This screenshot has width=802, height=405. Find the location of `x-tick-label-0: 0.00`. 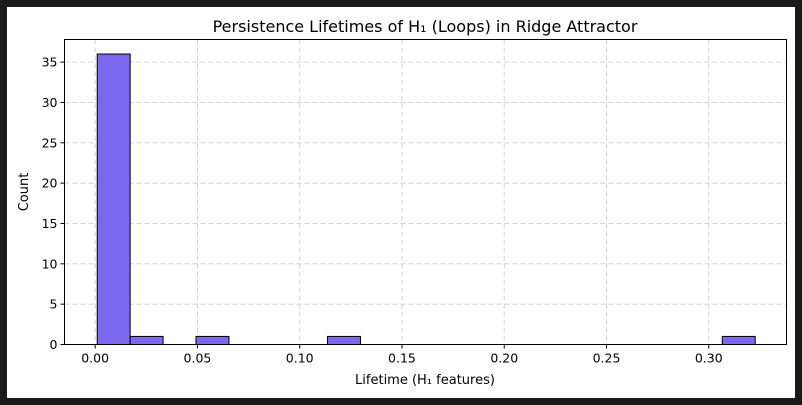

x-tick-label-0: 0.00 is located at coordinates (95, 358).